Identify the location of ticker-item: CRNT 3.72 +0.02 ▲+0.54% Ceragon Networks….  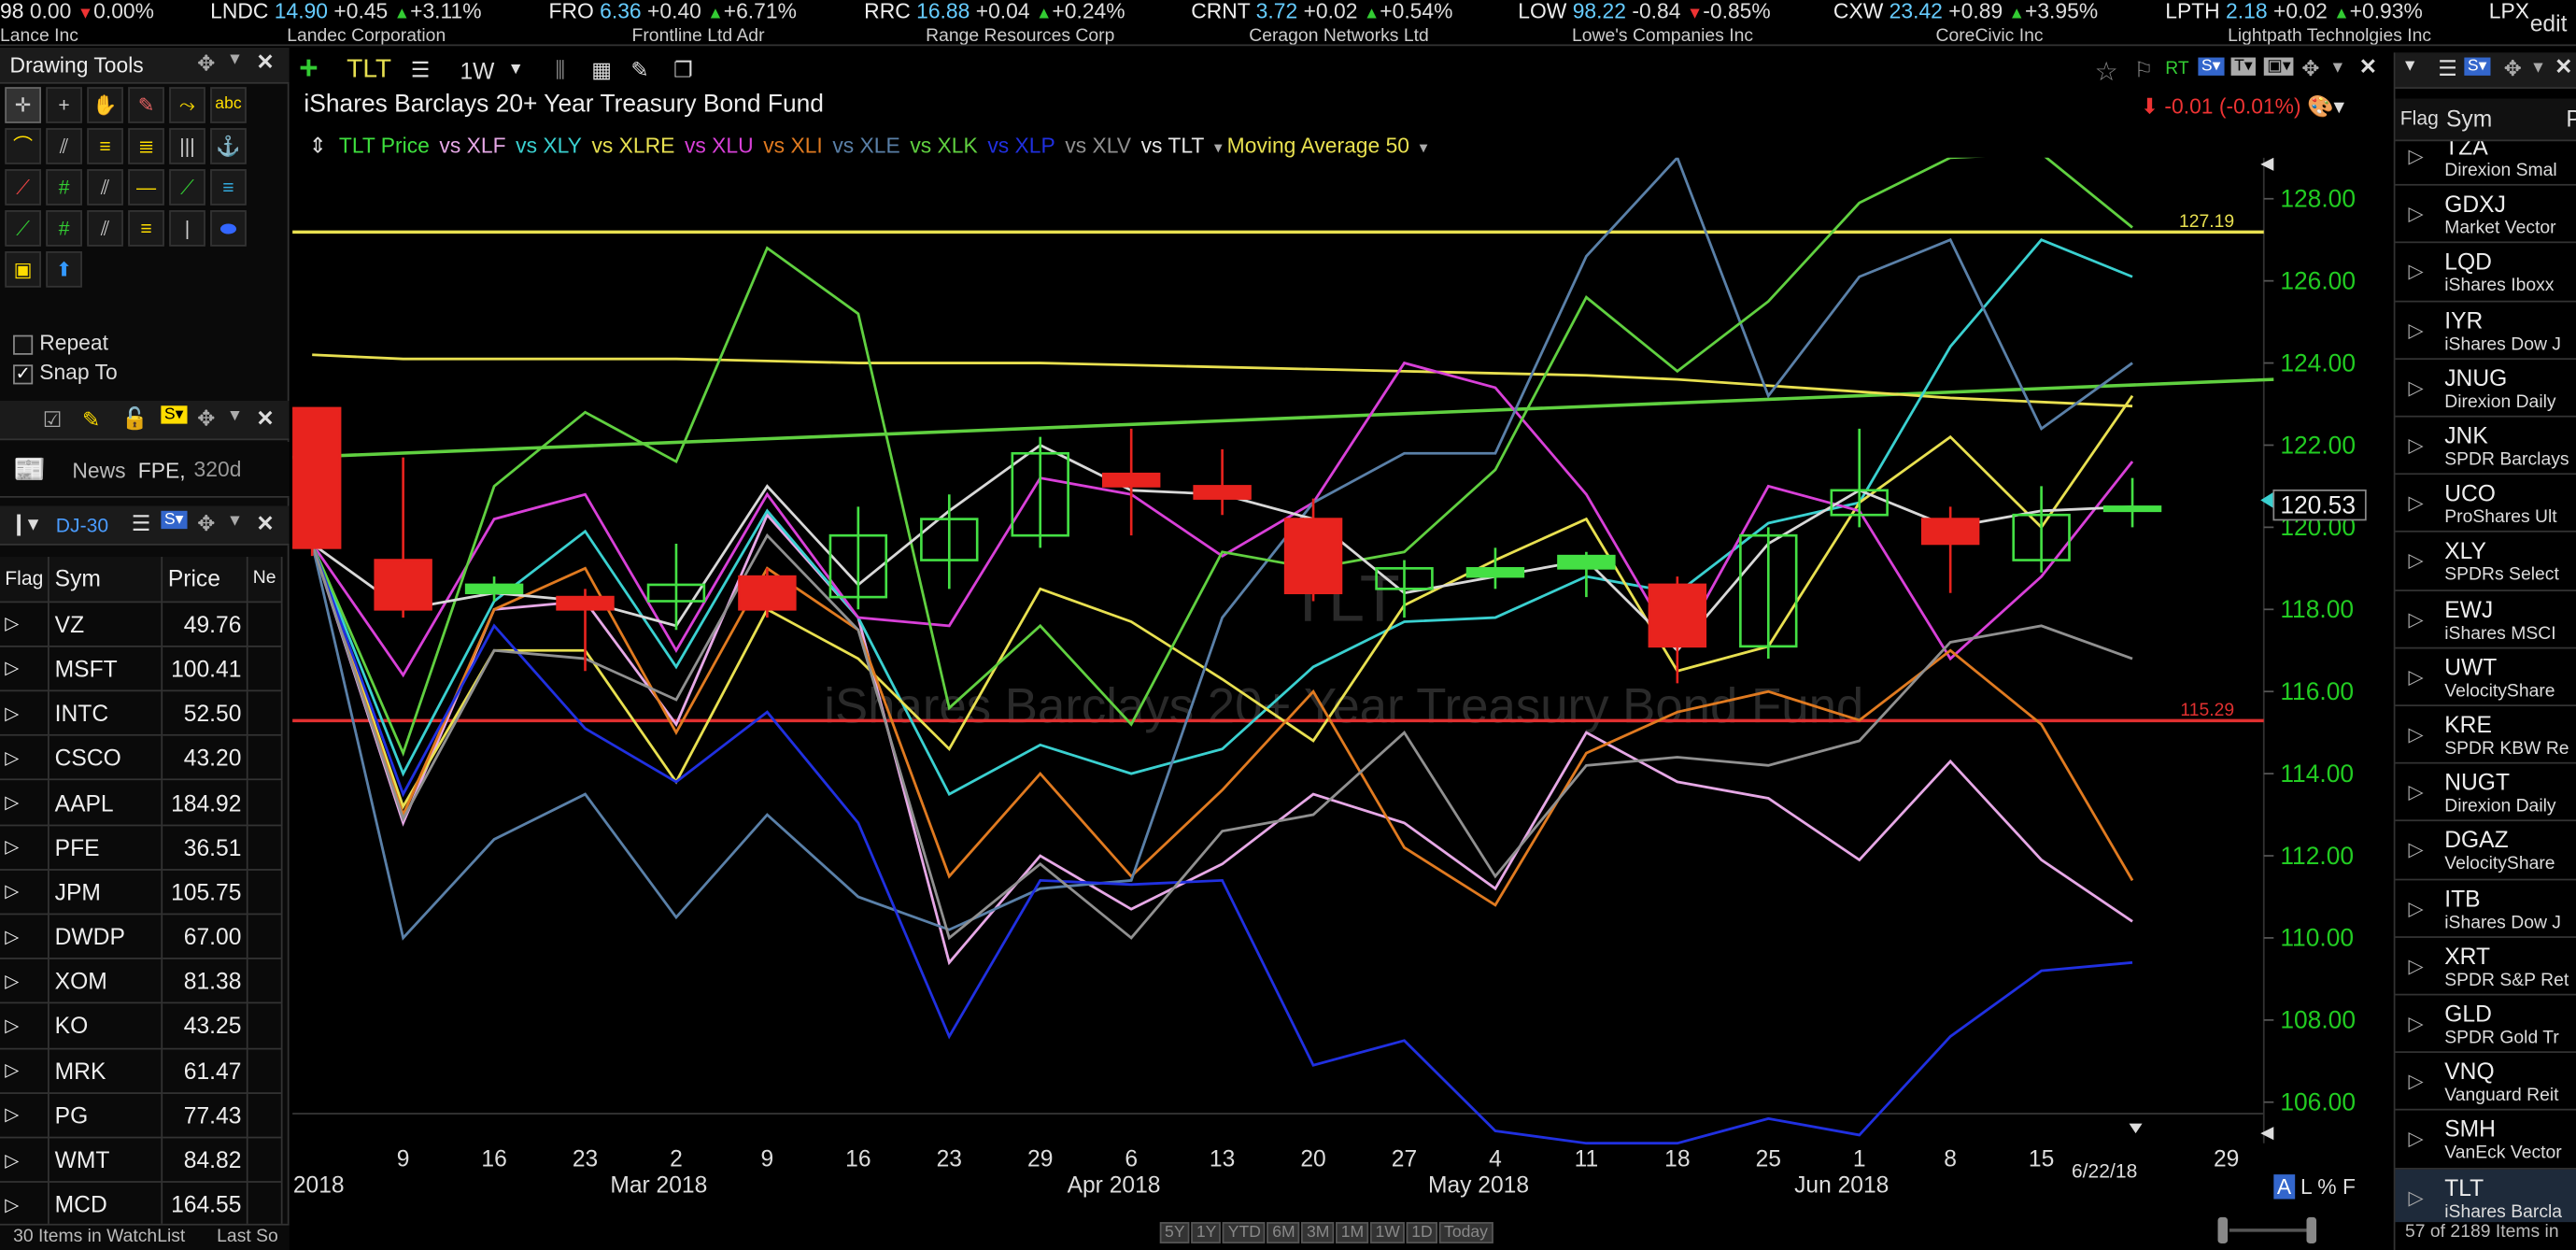
(1339, 22).